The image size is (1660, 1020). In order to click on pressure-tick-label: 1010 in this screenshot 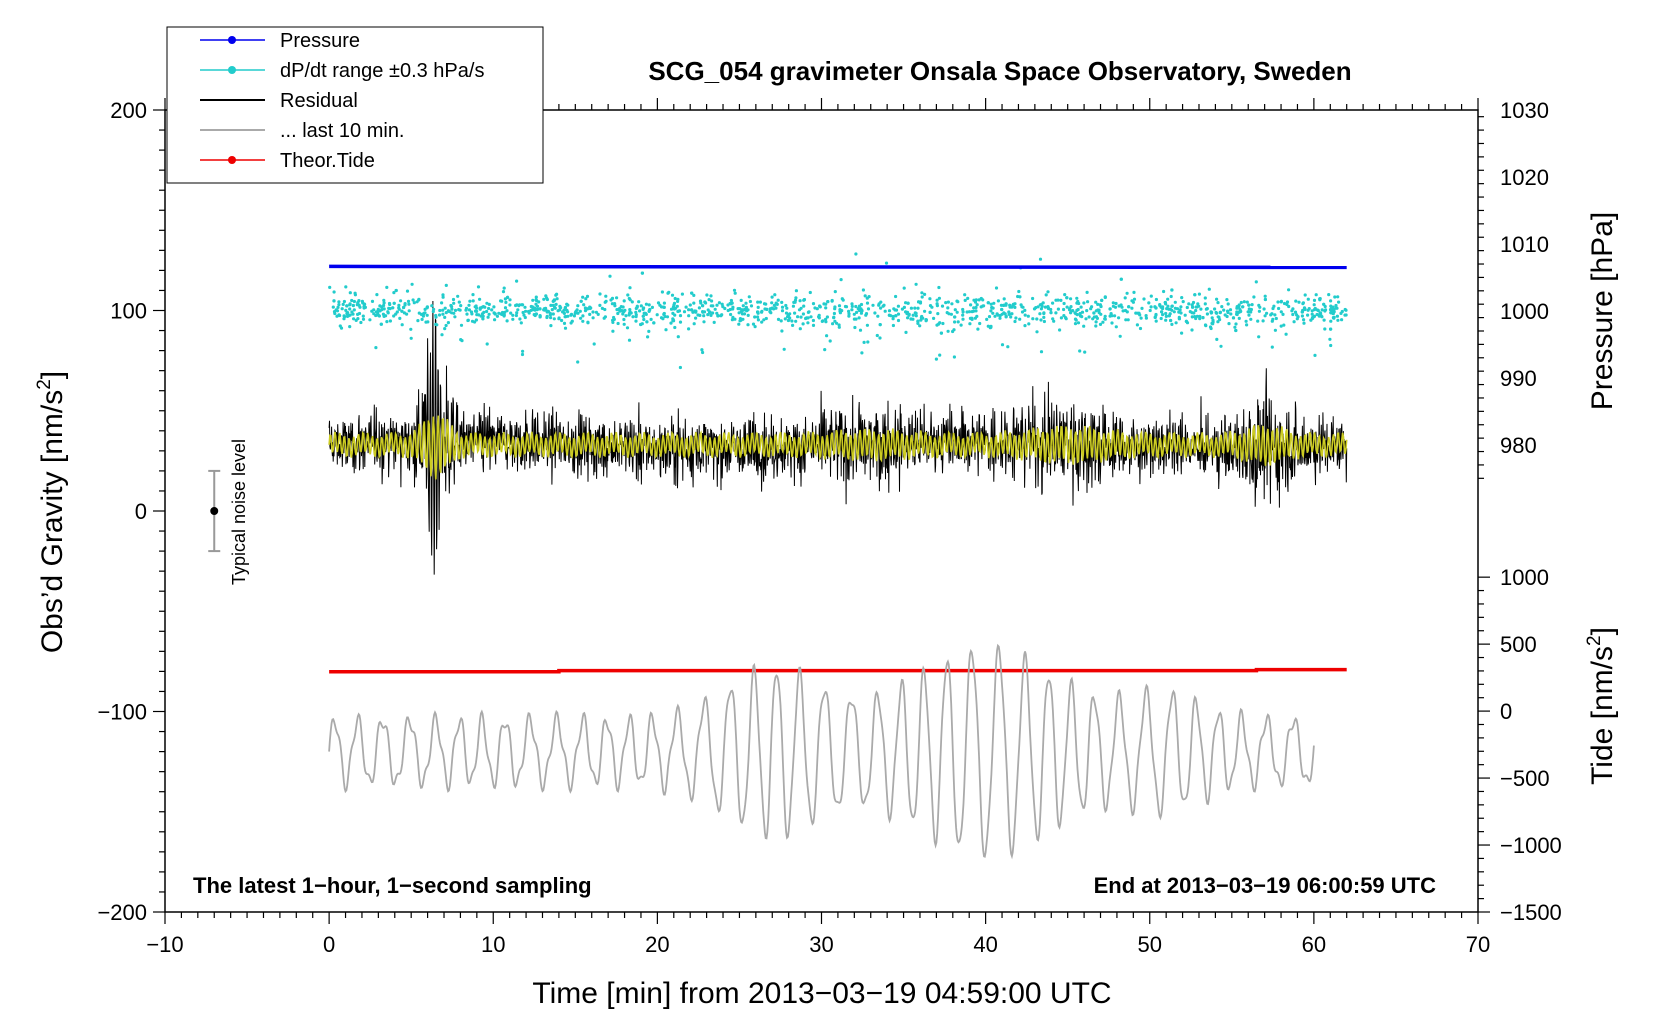, I will do `click(1524, 244)`.